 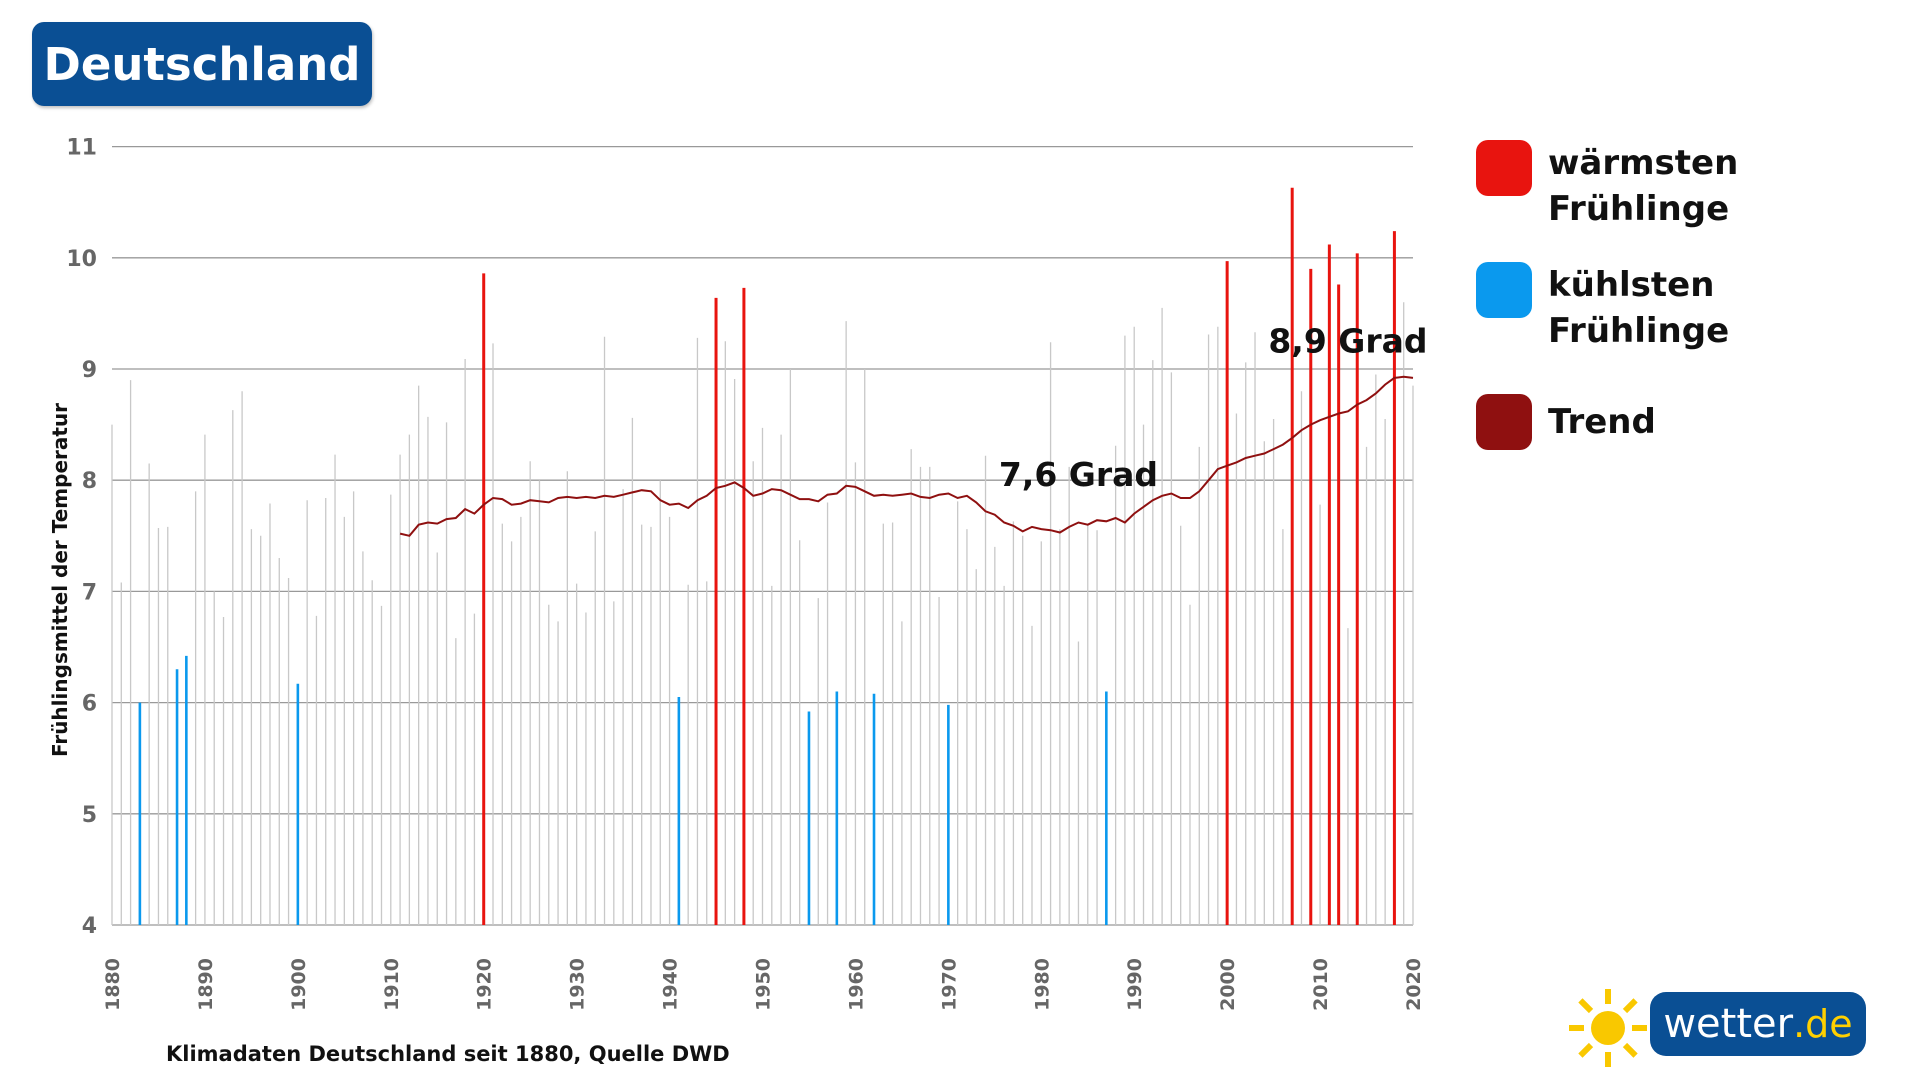 I want to click on y-axis-label: Frühlingsmittel der Temperatur, so click(x=60, y=580).